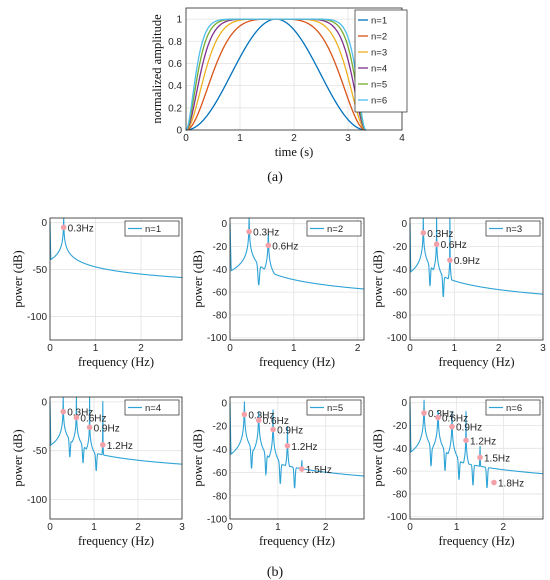 The width and height of the screenshot is (550, 580). I want to click on caption-b: (b), so click(275, 572).